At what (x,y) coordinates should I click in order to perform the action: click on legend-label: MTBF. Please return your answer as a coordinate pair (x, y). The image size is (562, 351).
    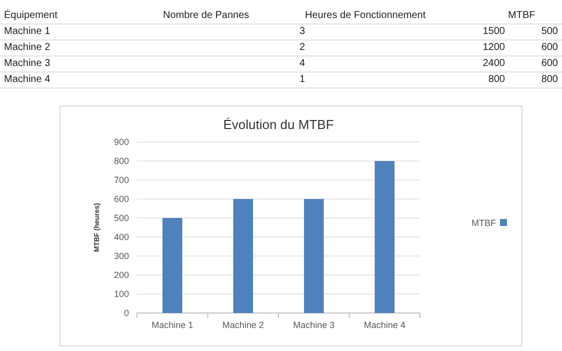
    Looking at the image, I should click on (484, 223).